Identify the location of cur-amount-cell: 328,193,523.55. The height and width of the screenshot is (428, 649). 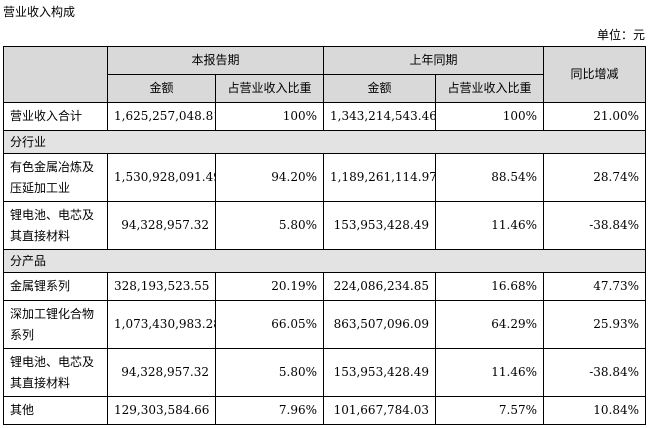
(161, 286).